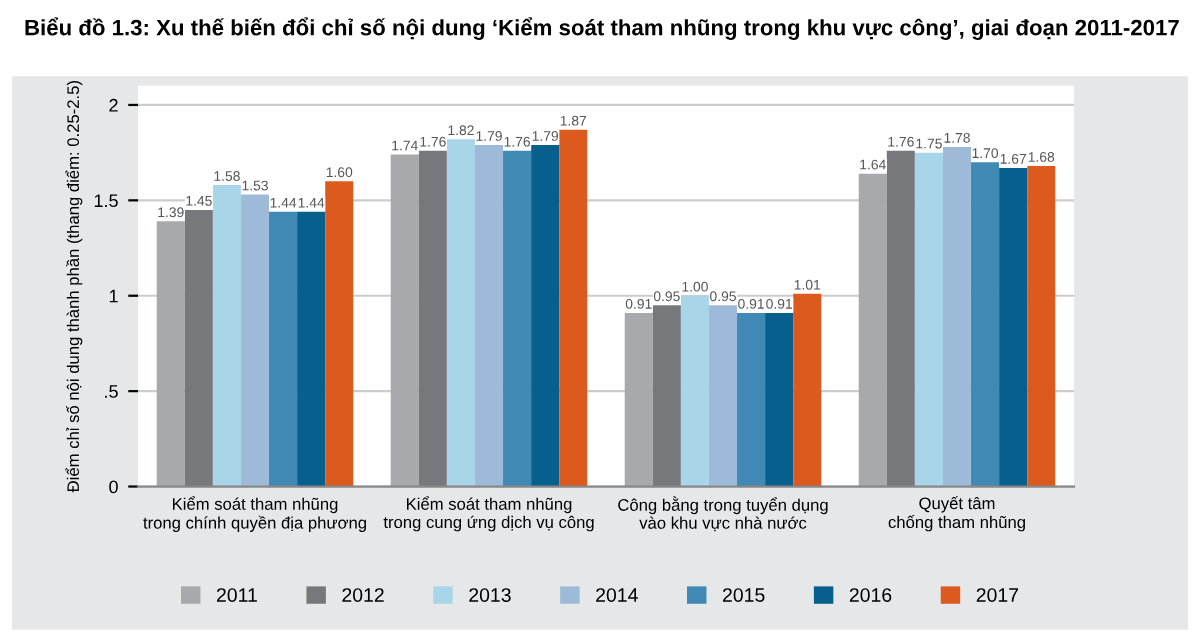 Image resolution: width=1200 pixels, height=636 pixels. I want to click on legend-label: 2017, so click(997, 595).